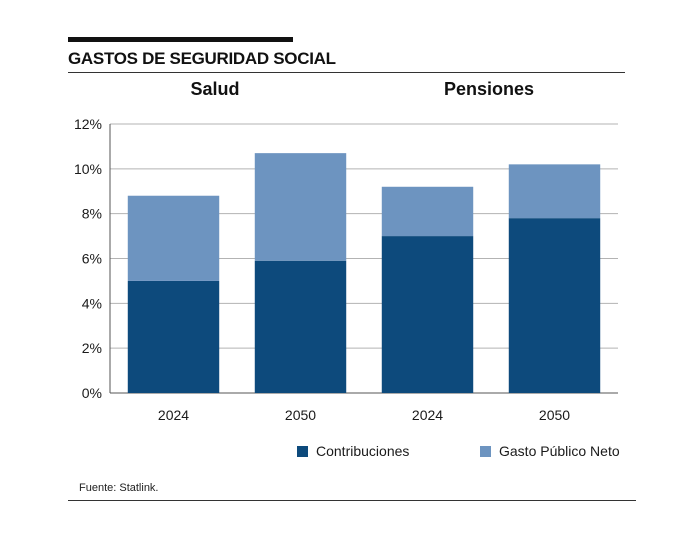  What do you see at coordinates (364, 415) in the screenshot?
I see `x-tick-labels: 2024 2050 2024 2050` at bounding box center [364, 415].